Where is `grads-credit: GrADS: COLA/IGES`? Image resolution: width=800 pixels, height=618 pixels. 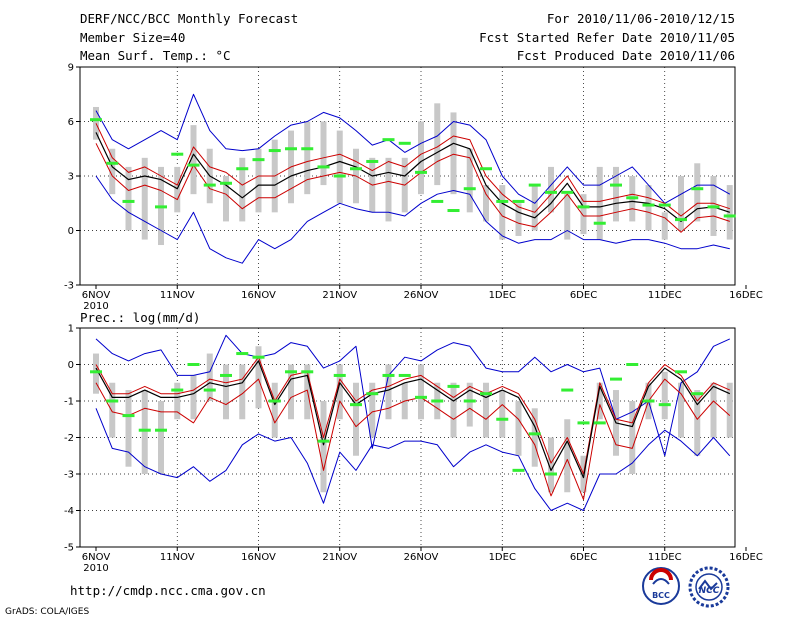 grads-credit: GrADS: COLA/IGES is located at coordinates (47, 612).